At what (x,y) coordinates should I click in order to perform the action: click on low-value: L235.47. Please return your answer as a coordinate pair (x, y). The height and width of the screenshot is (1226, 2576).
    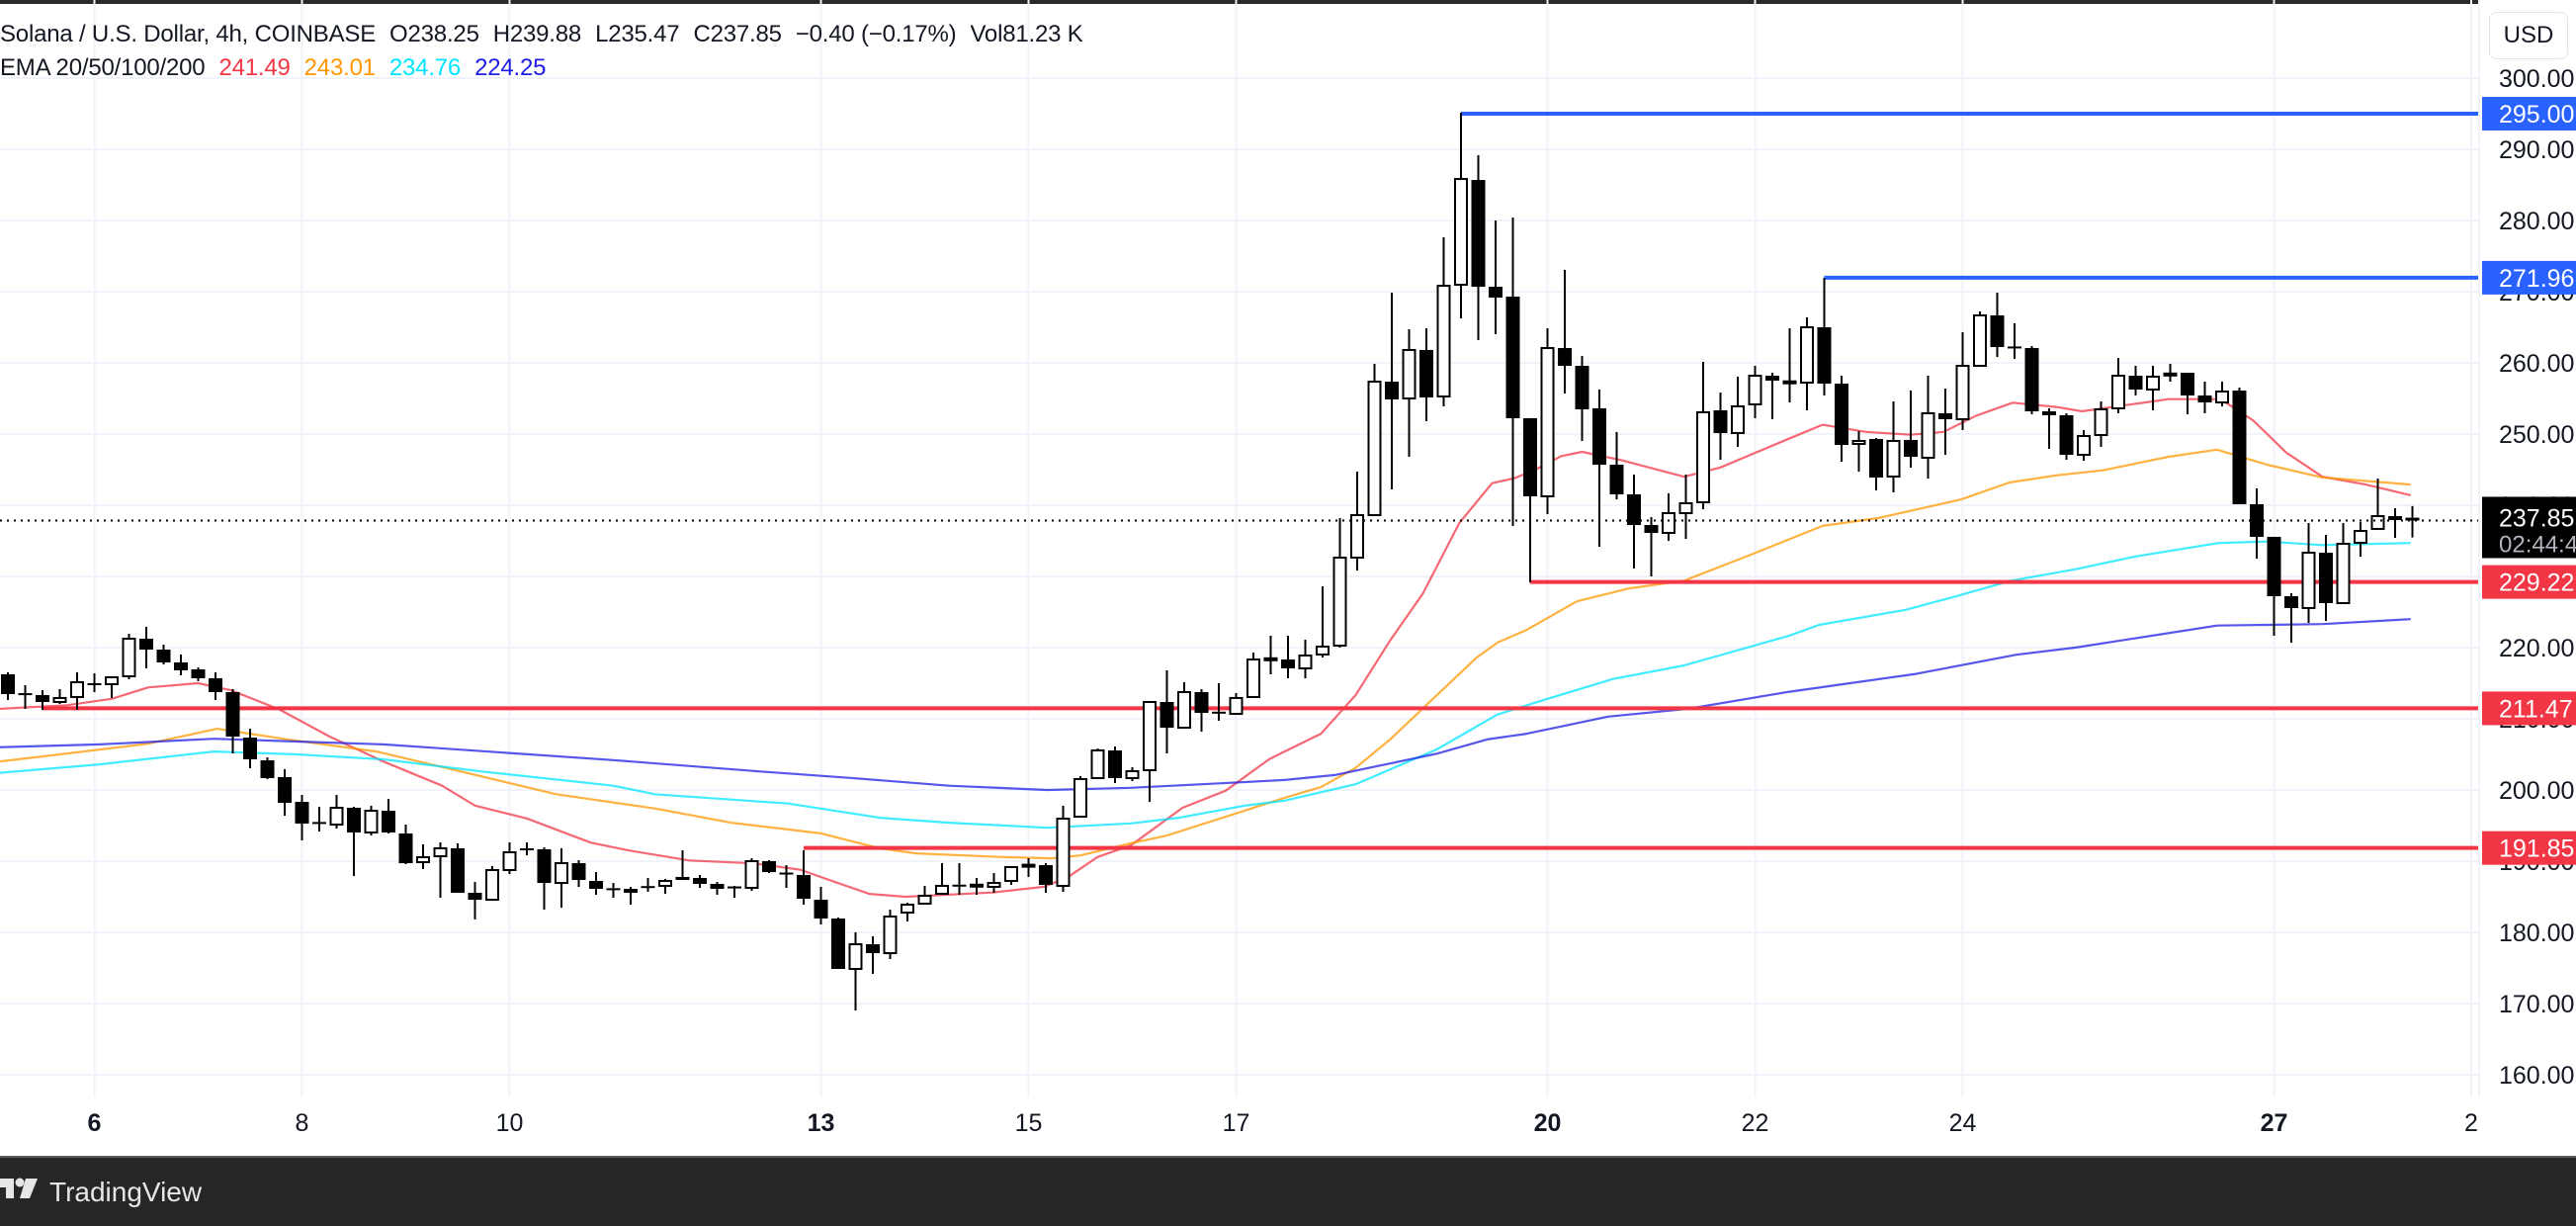
    Looking at the image, I should click on (637, 34).